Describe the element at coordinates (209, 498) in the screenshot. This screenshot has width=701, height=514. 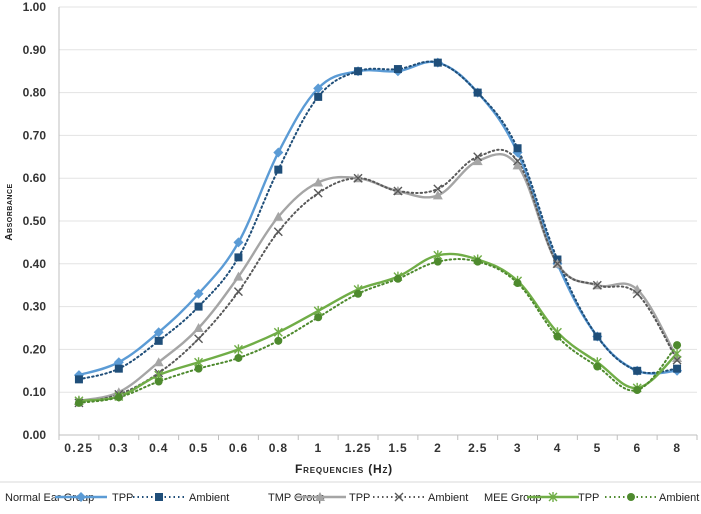
I see `legend-label-normal-ambient: Ambient` at that location.